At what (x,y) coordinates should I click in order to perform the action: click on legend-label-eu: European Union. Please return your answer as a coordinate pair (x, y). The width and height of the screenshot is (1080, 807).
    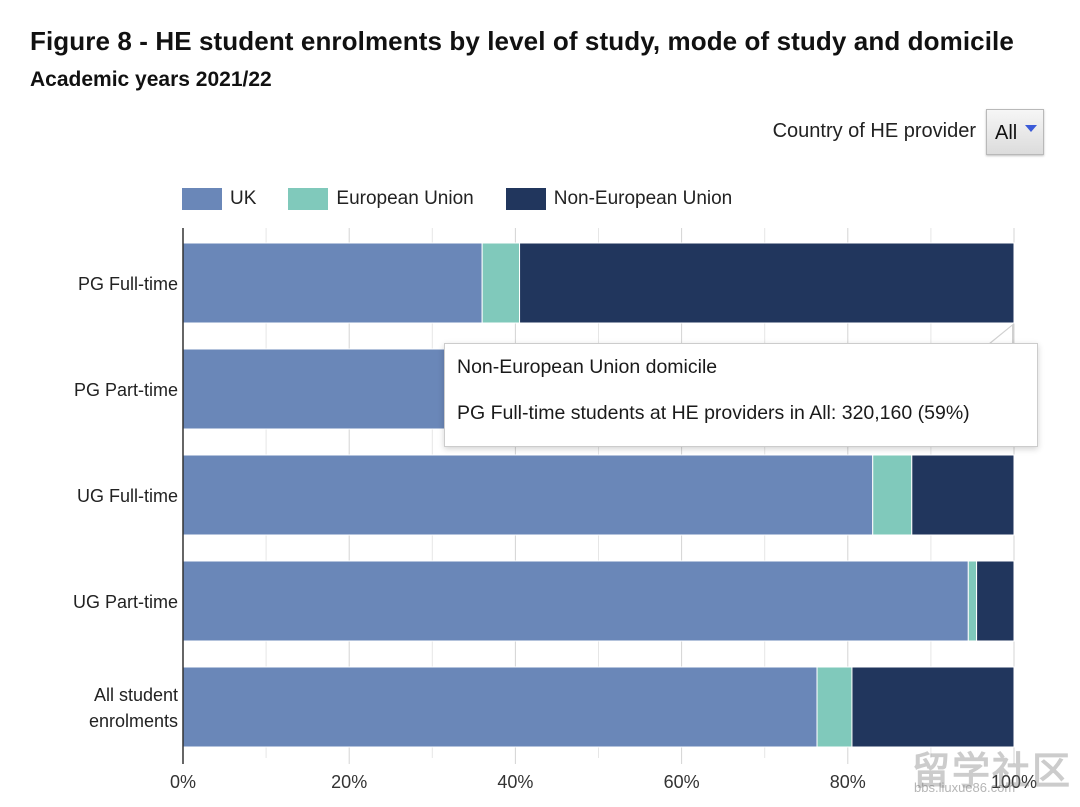
    Looking at the image, I should click on (405, 198).